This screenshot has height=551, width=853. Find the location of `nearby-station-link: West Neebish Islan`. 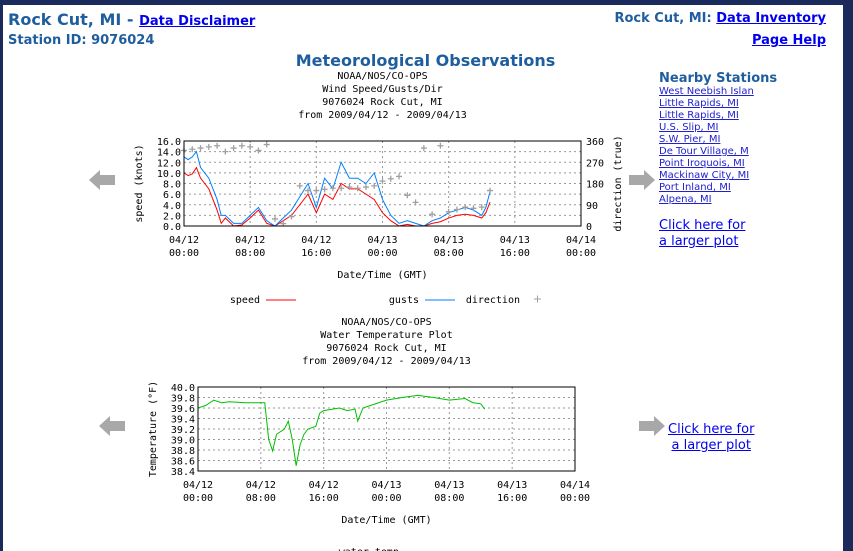

nearby-station-link: West Neebish Islan is located at coordinates (706, 91).